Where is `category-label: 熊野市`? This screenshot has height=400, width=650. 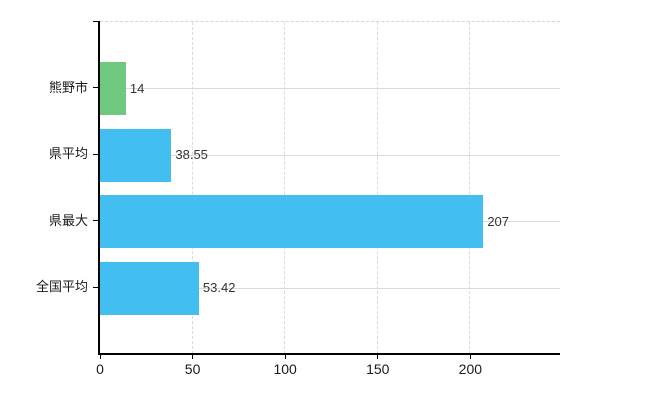 category-label: 熊野市 is located at coordinates (68, 87).